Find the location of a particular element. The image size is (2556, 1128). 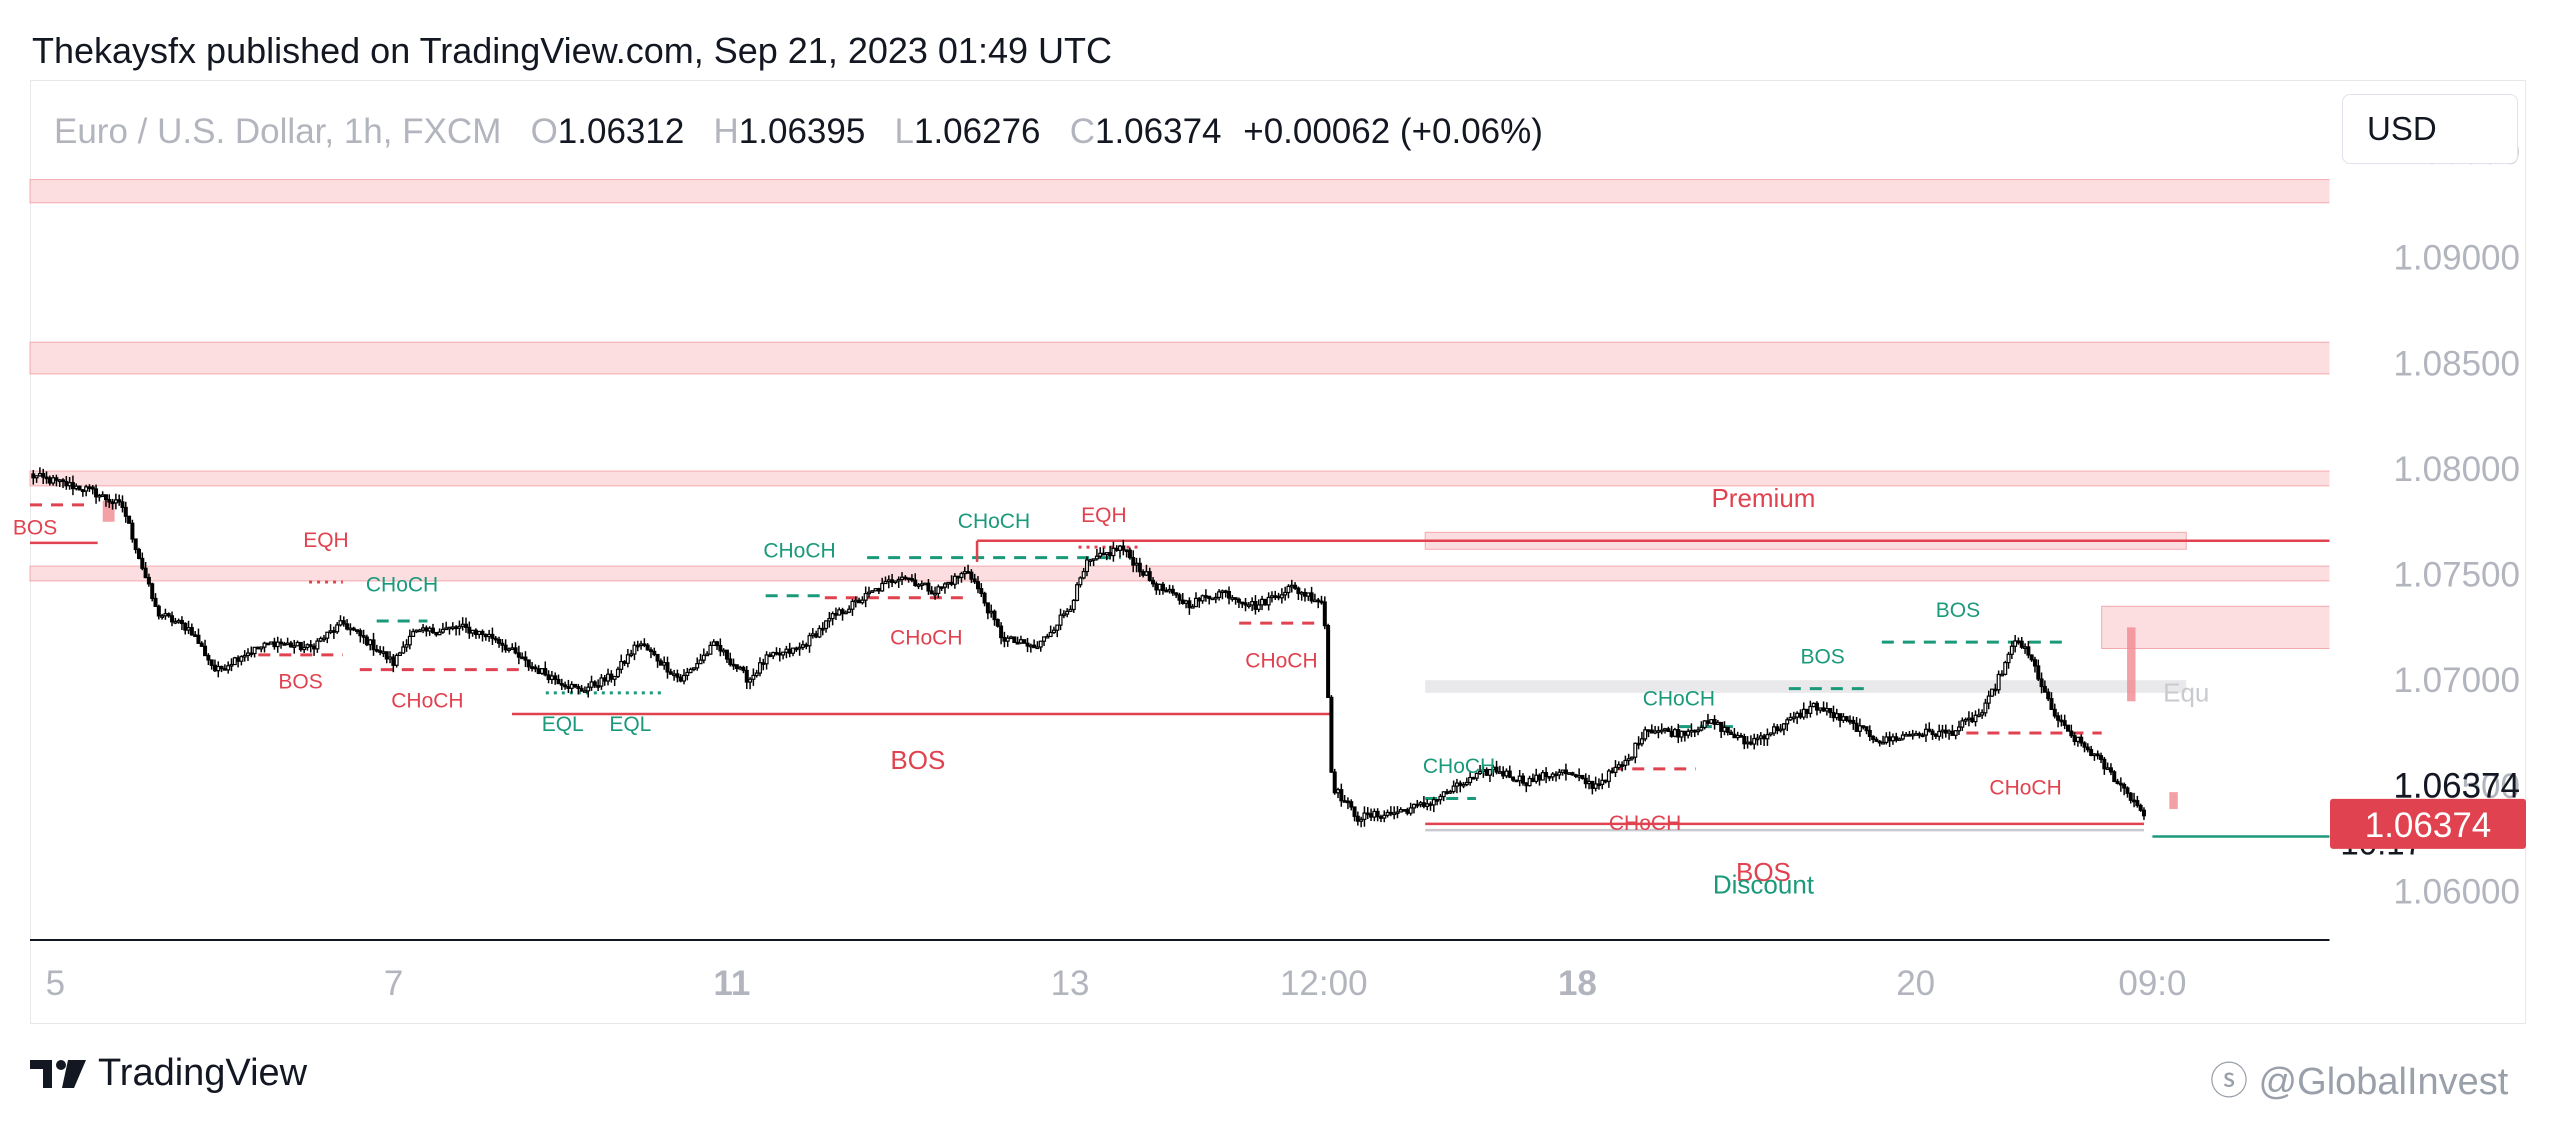

y-tick-label: 1.08500 is located at coordinates (2456, 363).